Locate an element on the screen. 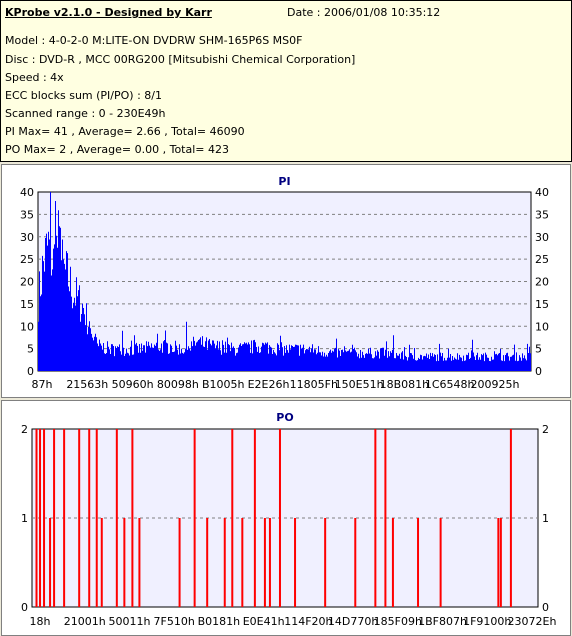 This screenshot has width=572, height=636. po-stats-line: PO Max= 2 , Average= 0.00 , Total= 423 is located at coordinates (117, 149).